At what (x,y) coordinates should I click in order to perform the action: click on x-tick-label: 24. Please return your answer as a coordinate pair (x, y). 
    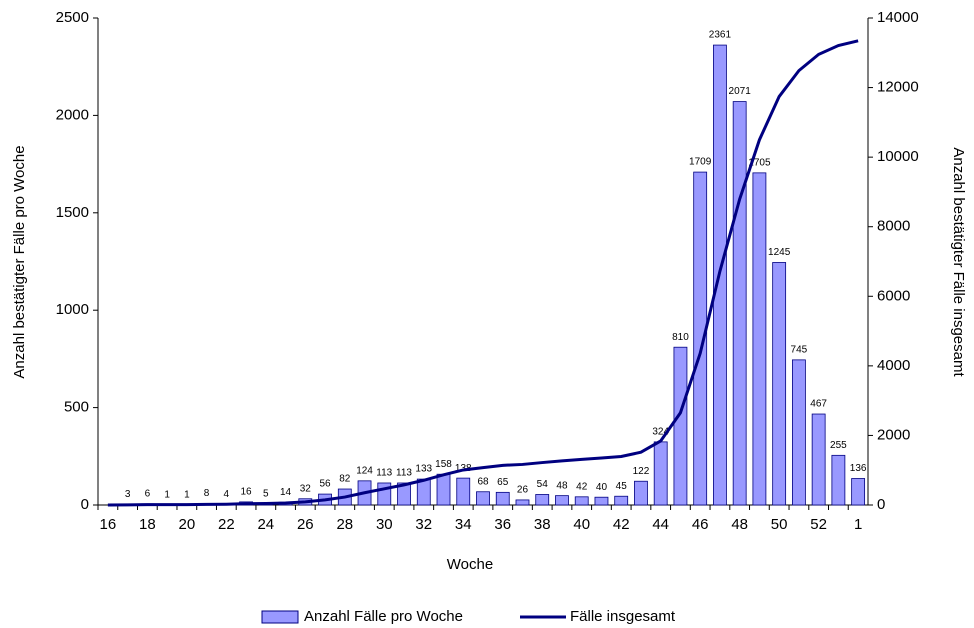
    Looking at the image, I should click on (265, 524).